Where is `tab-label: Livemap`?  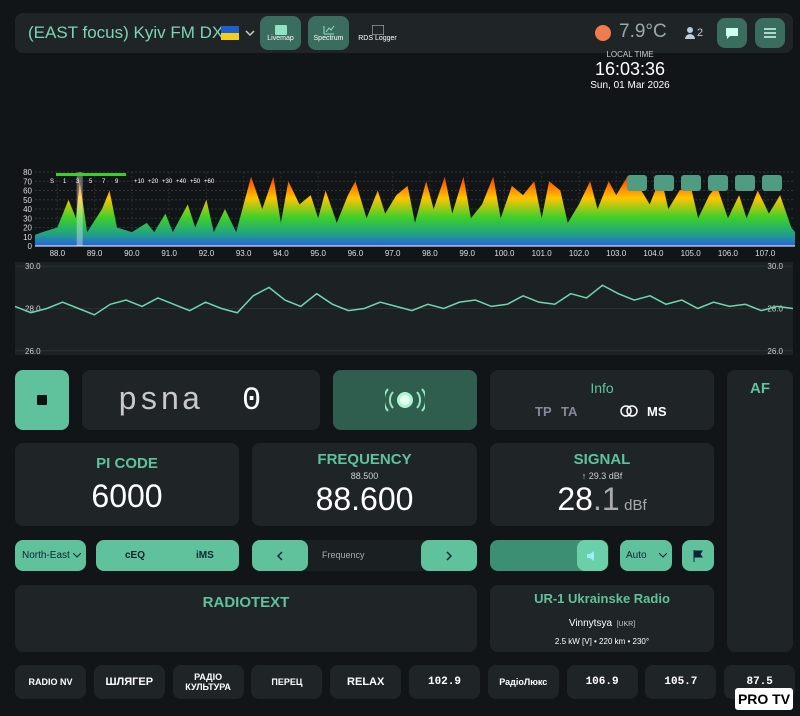
tab-label: Livemap is located at coordinates (280, 38).